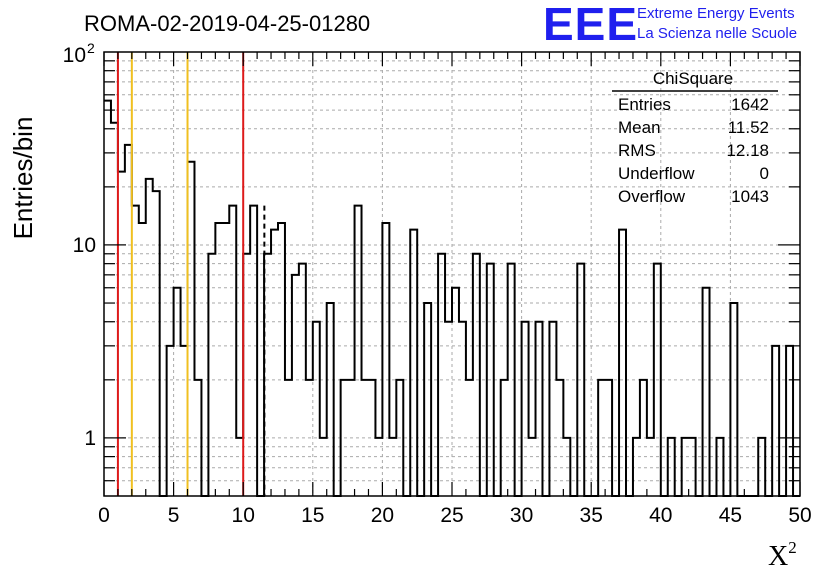 Image resolution: width=836 pixels, height=572 pixels. What do you see at coordinates (639, 127) in the screenshot?
I see `stats-label: Mean` at bounding box center [639, 127].